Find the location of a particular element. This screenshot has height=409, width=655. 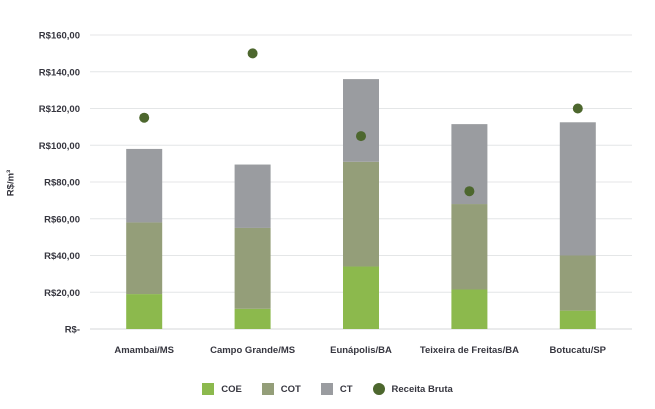

x-category-label: Campo Grande/MS is located at coordinates (252, 350).